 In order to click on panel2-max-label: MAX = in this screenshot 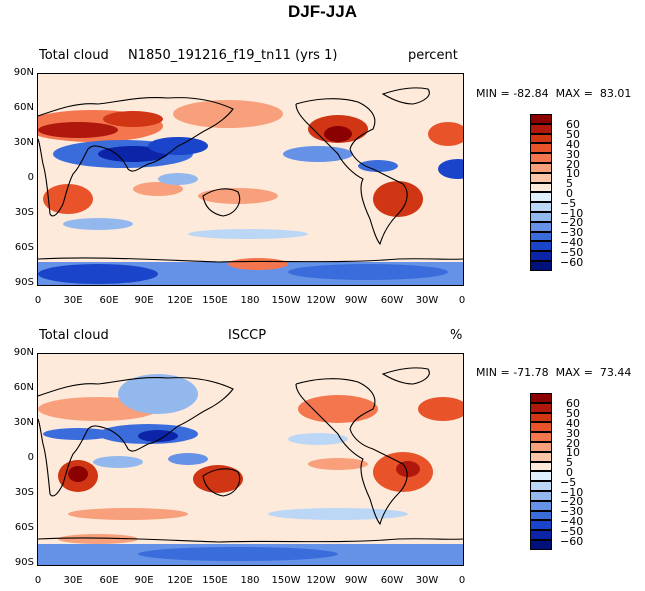, I will do `click(574, 372)`.